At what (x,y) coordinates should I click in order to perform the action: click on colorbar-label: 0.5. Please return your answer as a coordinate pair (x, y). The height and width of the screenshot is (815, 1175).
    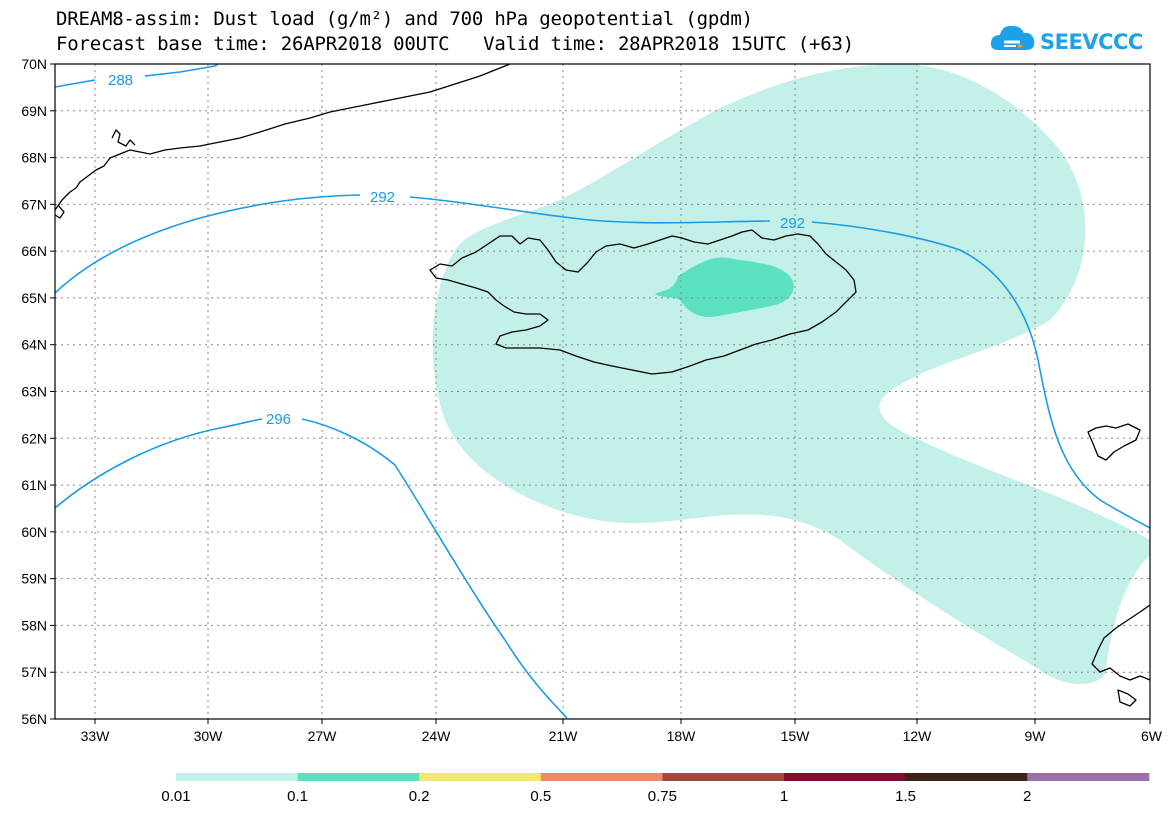
    Looking at the image, I should click on (540, 796).